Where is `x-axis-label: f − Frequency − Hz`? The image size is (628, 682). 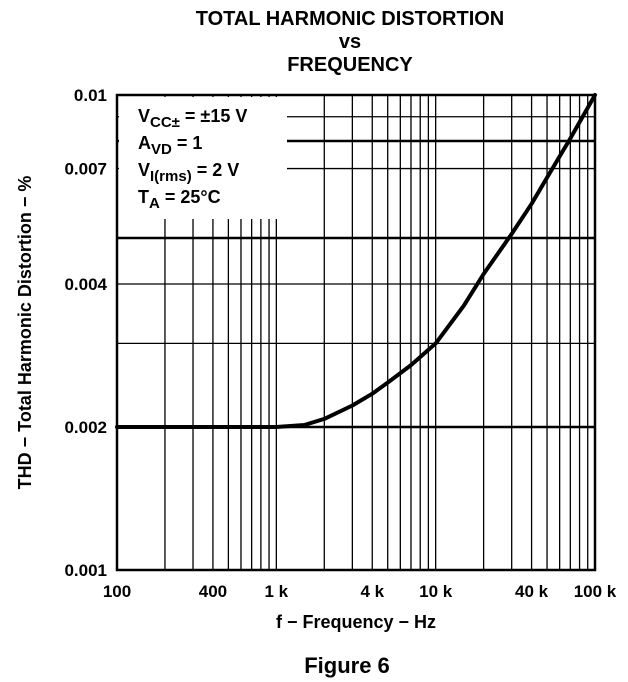
x-axis-label: f − Frequency − Hz is located at coordinates (356, 622).